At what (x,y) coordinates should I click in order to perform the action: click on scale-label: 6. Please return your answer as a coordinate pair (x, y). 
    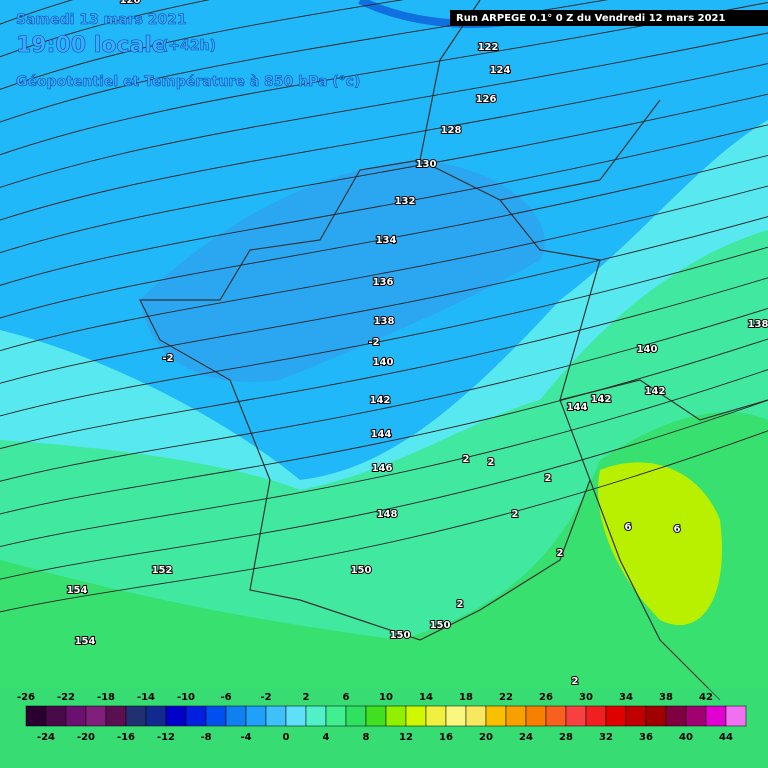
    Looking at the image, I should click on (346, 697).